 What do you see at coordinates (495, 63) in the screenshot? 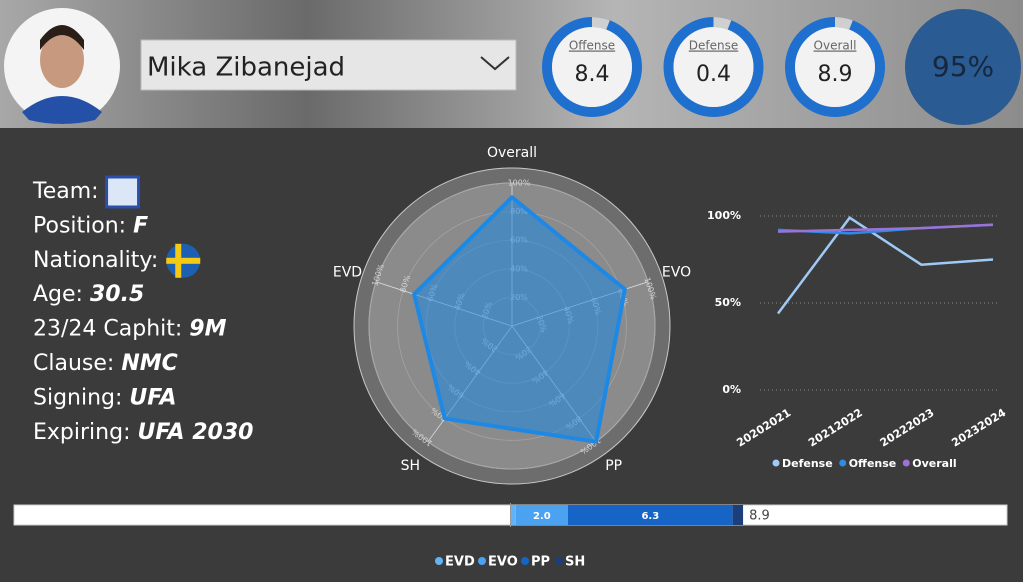
I see `dropdown-arrow` at bounding box center [495, 63].